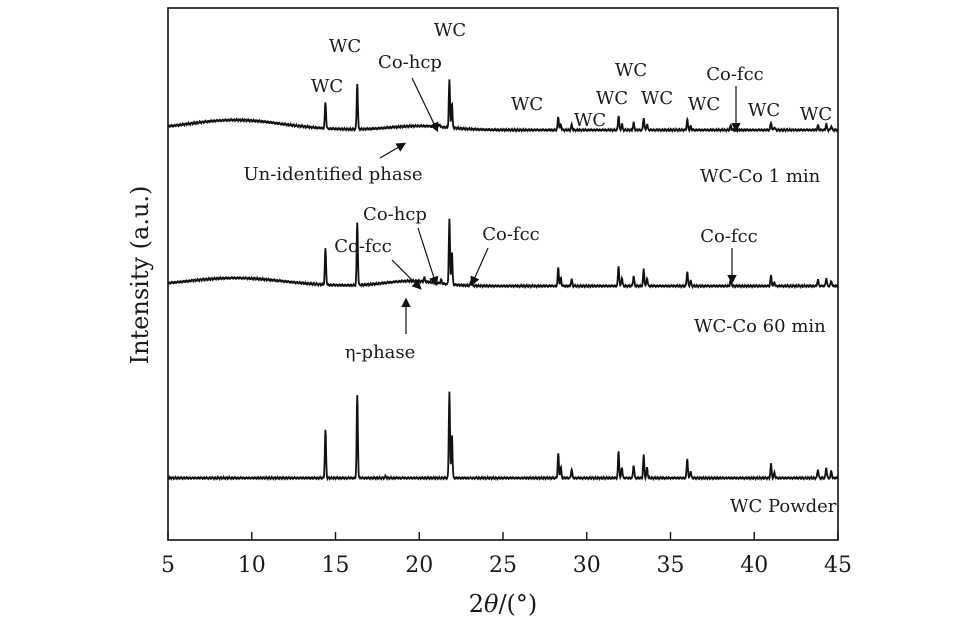 The width and height of the screenshot is (966, 644). What do you see at coordinates (587, 565) in the screenshot?
I see `x-tick-label: 30` at bounding box center [587, 565].